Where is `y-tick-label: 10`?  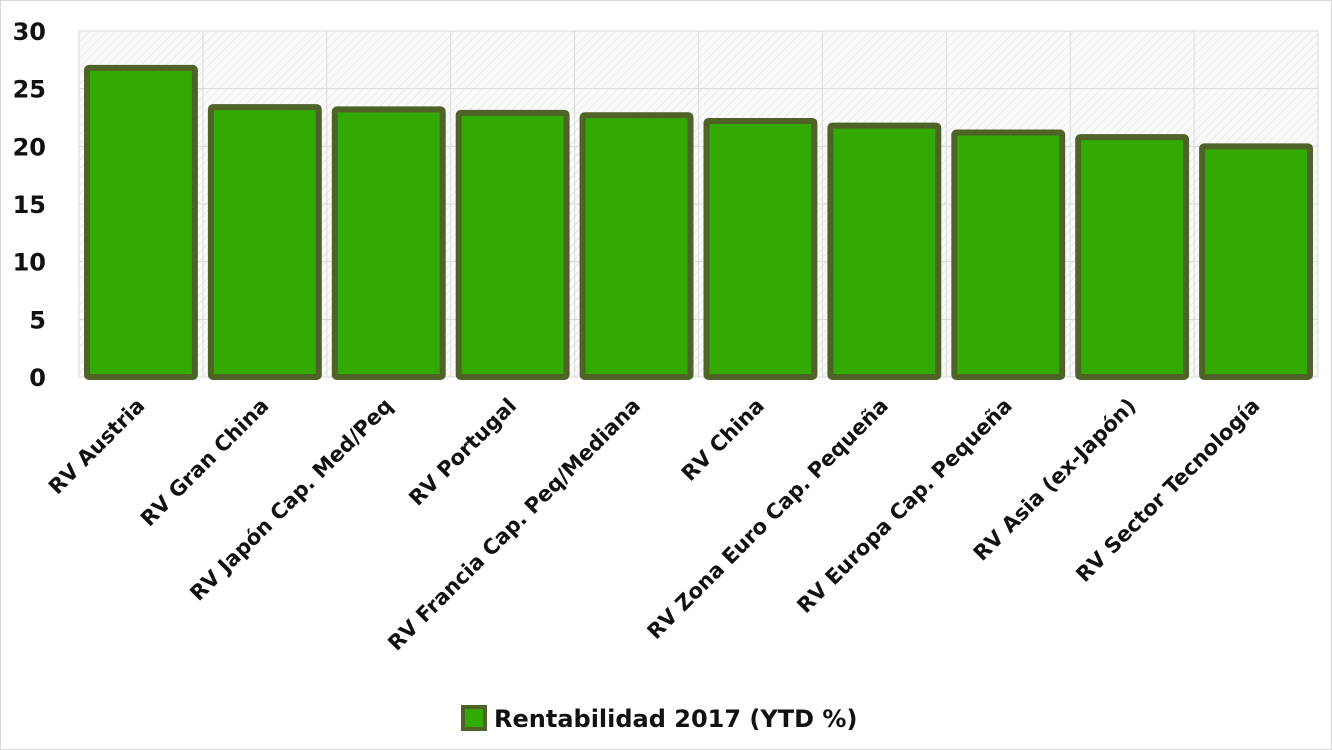
y-tick-label: 10 is located at coordinates (29, 263).